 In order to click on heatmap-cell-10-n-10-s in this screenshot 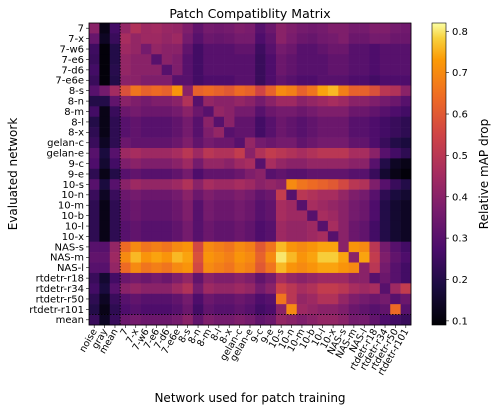, I will do `click(281, 195)`.